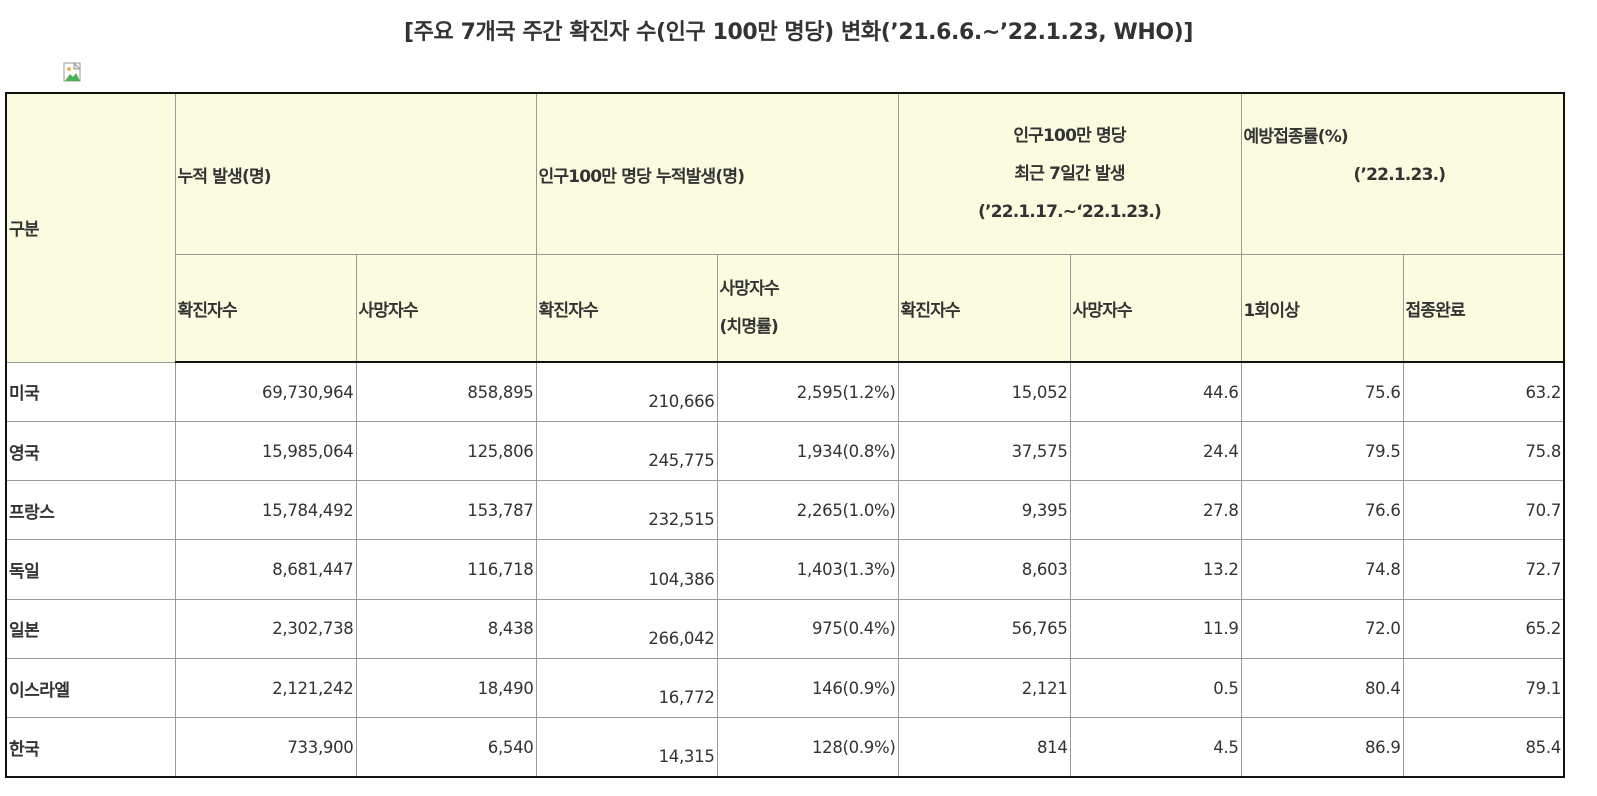 The height and width of the screenshot is (796, 1597). What do you see at coordinates (1483, 510) in the screenshot?
I see `vac-full-cell: 70.7` at bounding box center [1483, 510].